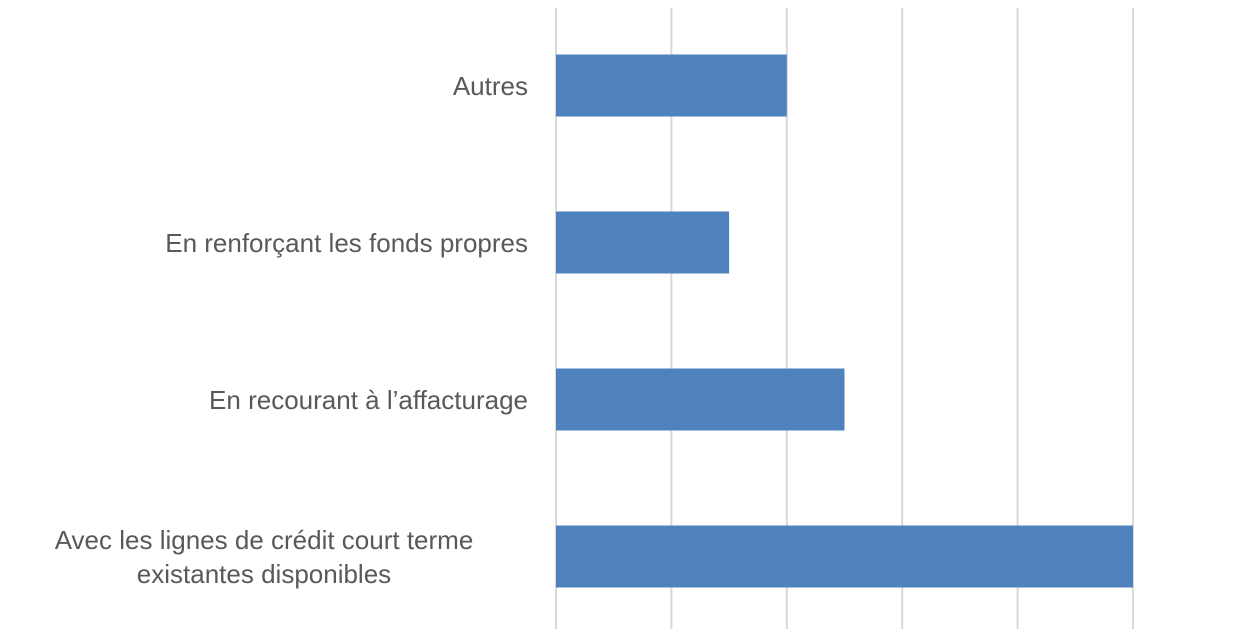 The height and width of the screenshot is (629, 1233). I want to click on category-label-box: En recourant à l’affacturage, so click(264, 400).